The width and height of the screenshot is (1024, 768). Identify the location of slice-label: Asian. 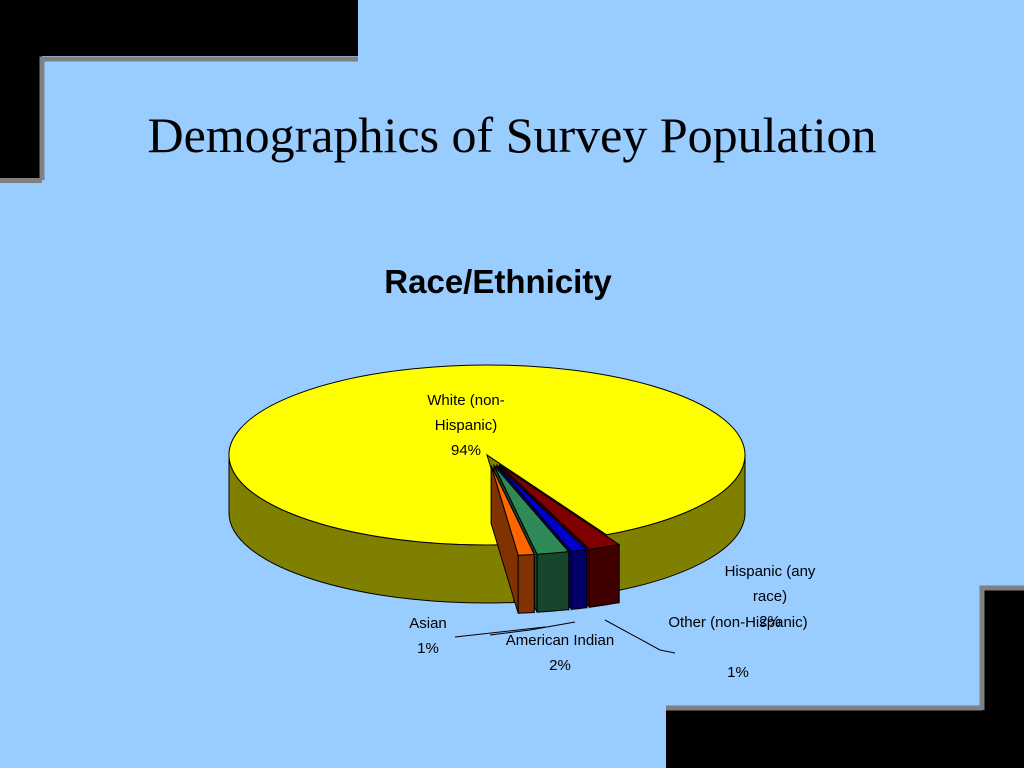
(428, 623).